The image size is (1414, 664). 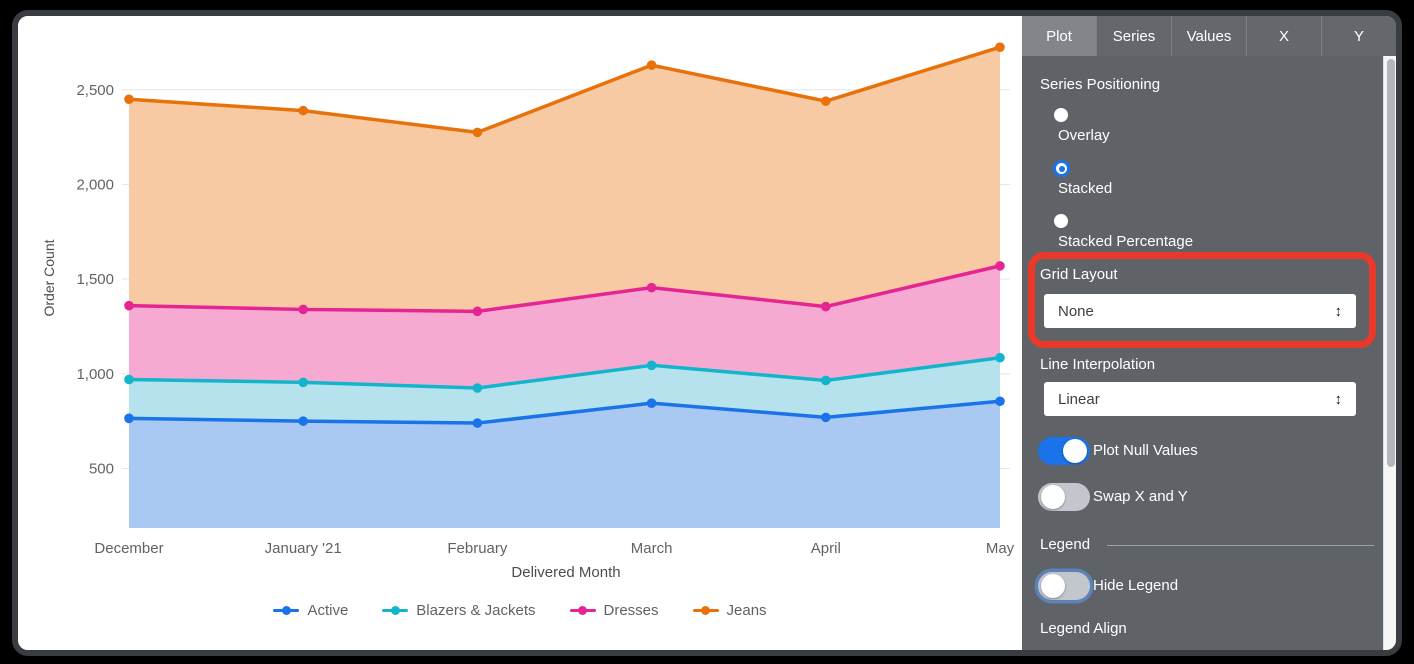 I want to click on svg-text: 1,500, so click(x=95, y=279).